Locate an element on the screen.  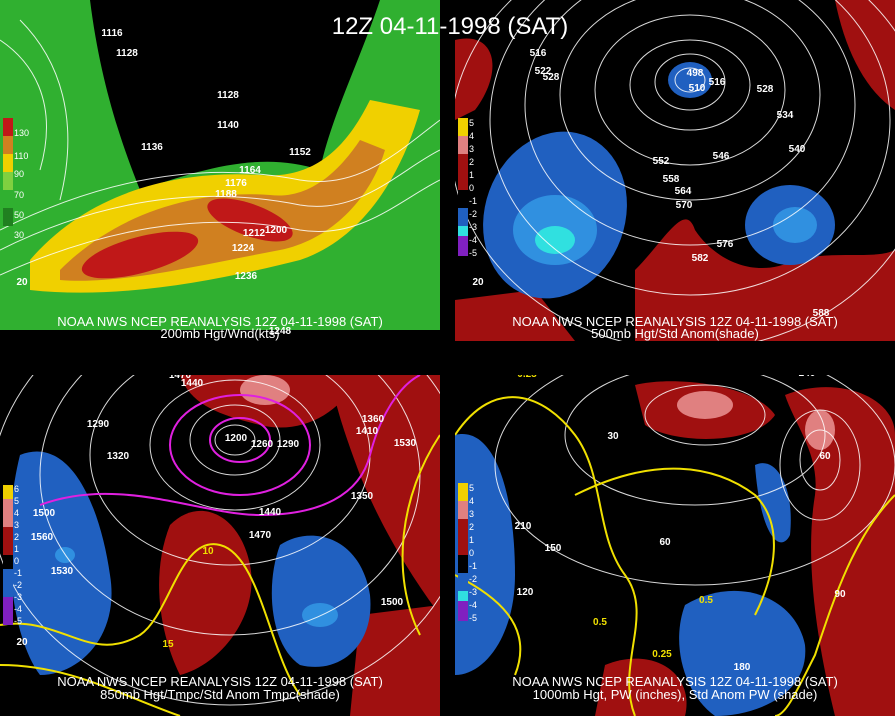
legend-label: 1 is located at coordinates (471, 175).